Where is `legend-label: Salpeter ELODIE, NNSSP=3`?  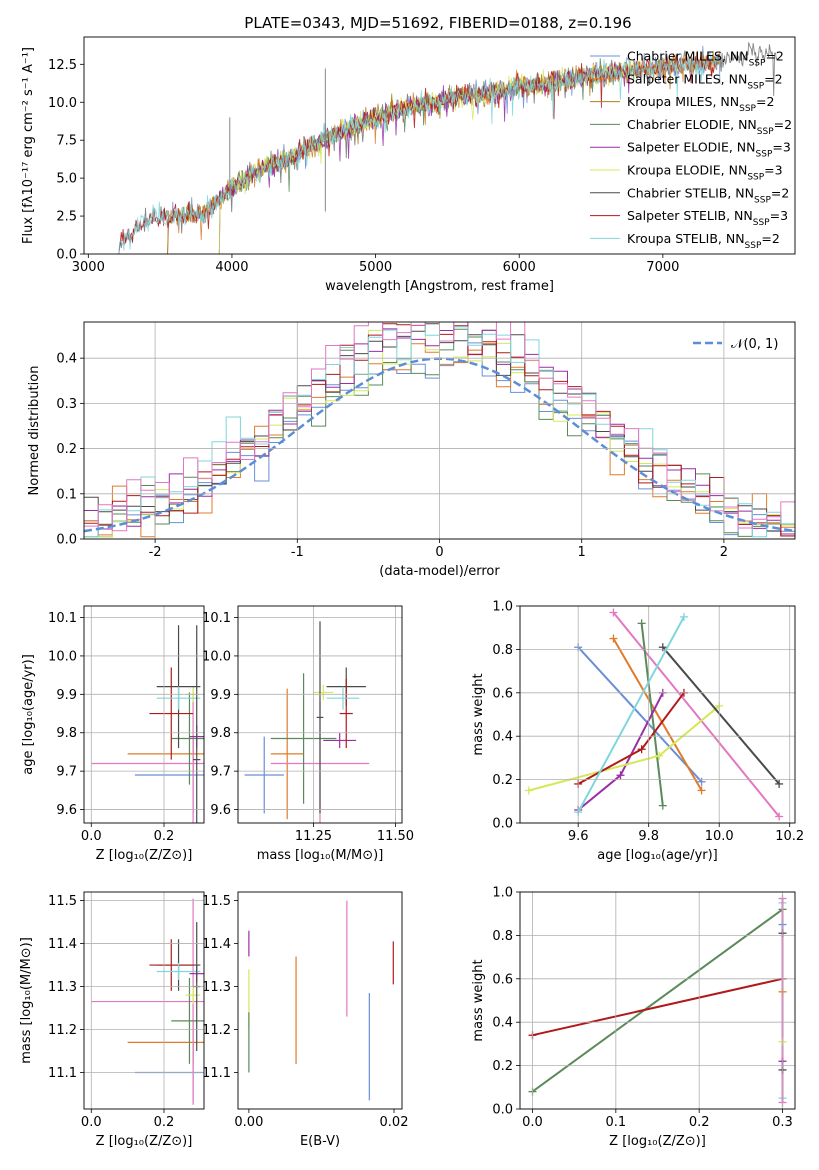 legend-label: Salpeter ELODIE, NNSSP=3 is located at coordinates (709, 150).